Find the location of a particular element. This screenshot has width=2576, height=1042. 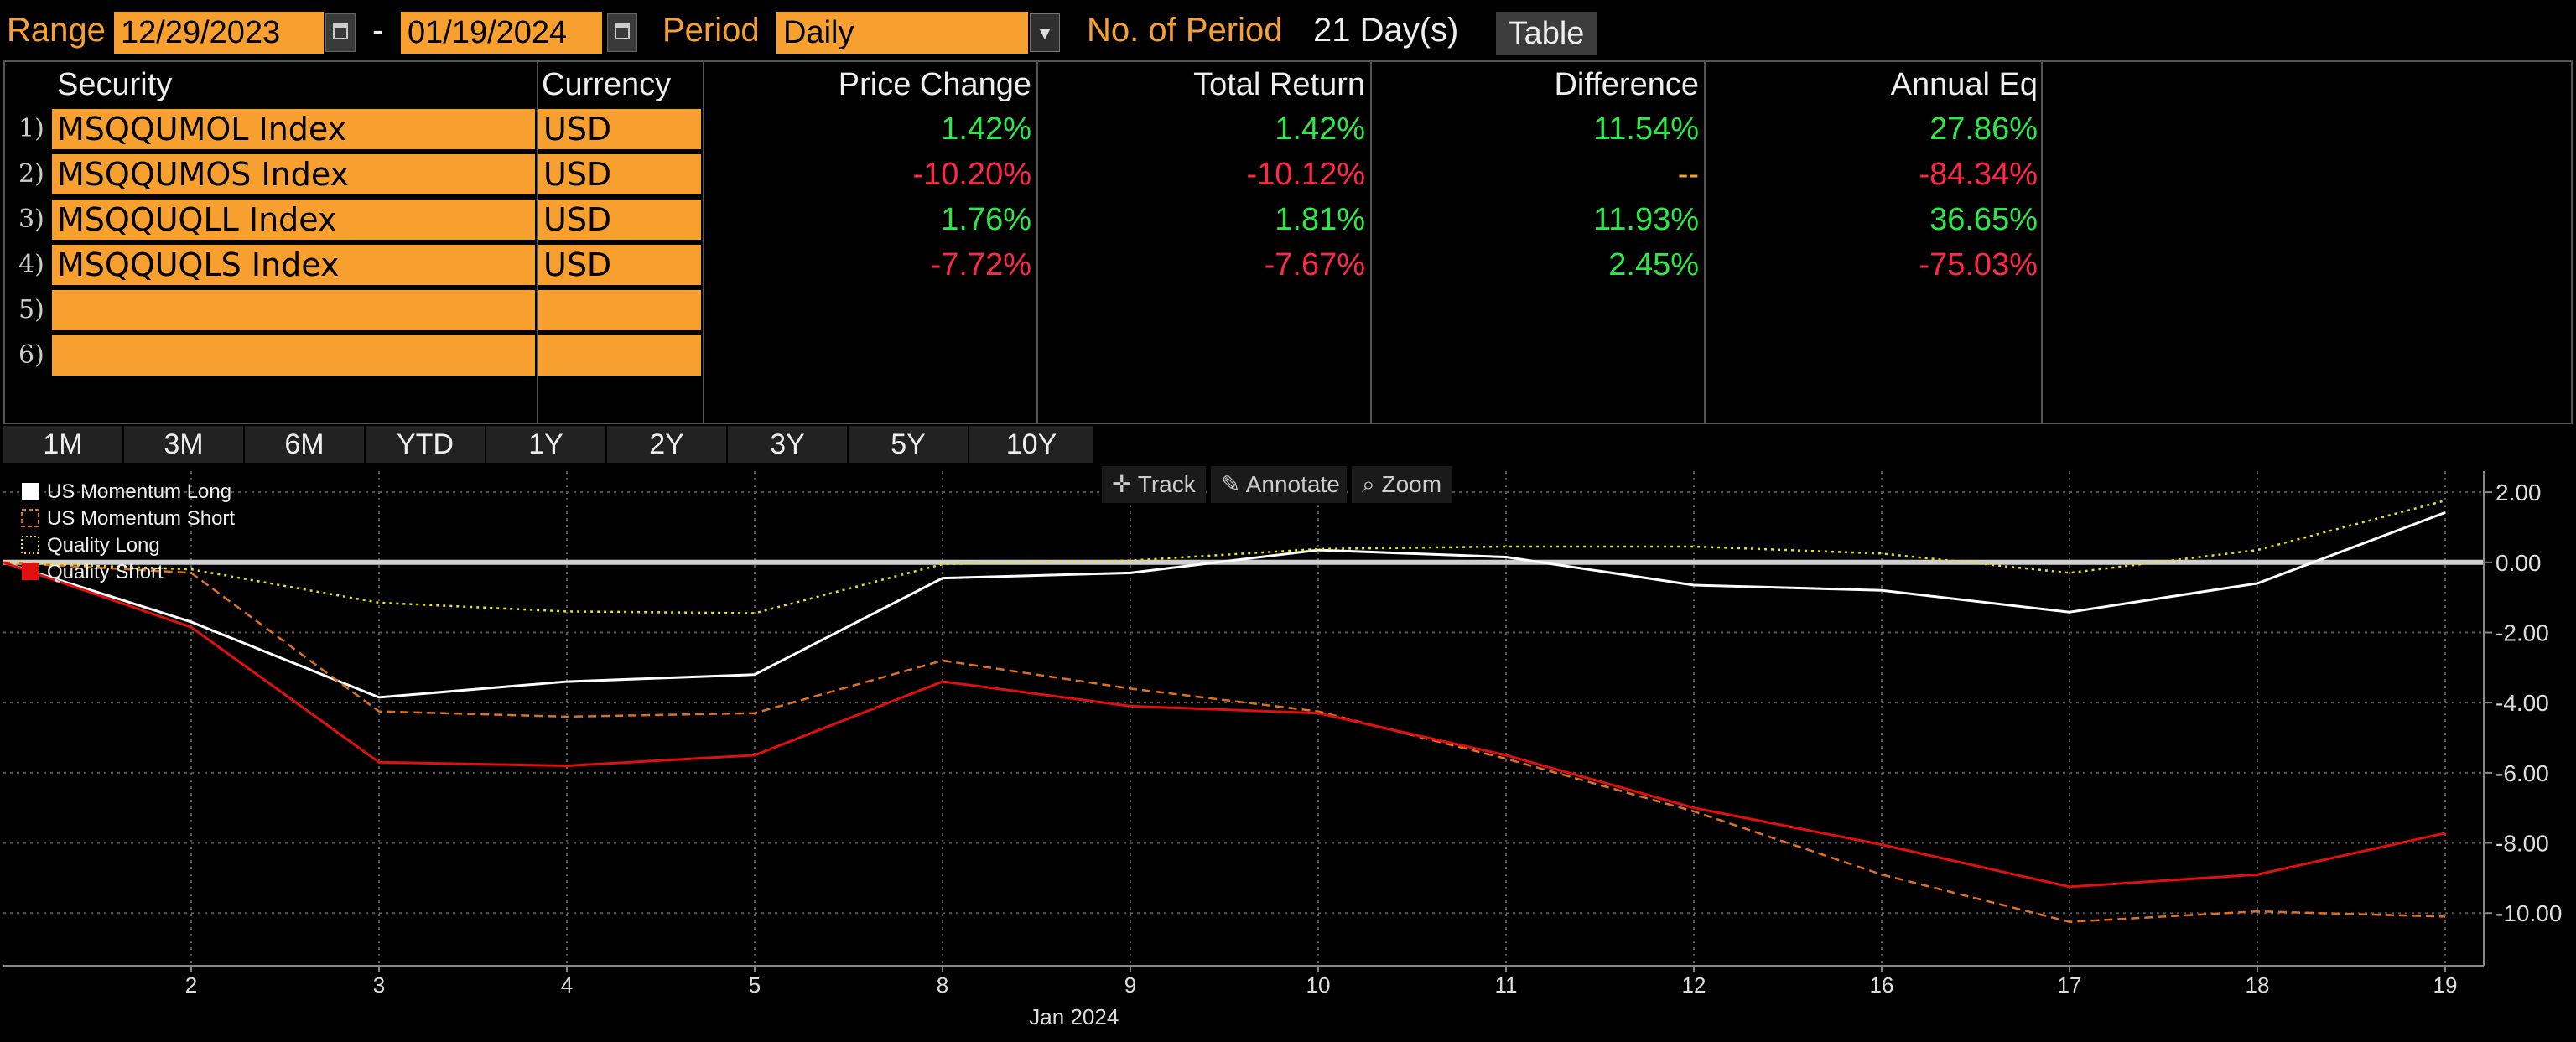

total-return-value: 1.42% is located at coordinates (1320, 129).